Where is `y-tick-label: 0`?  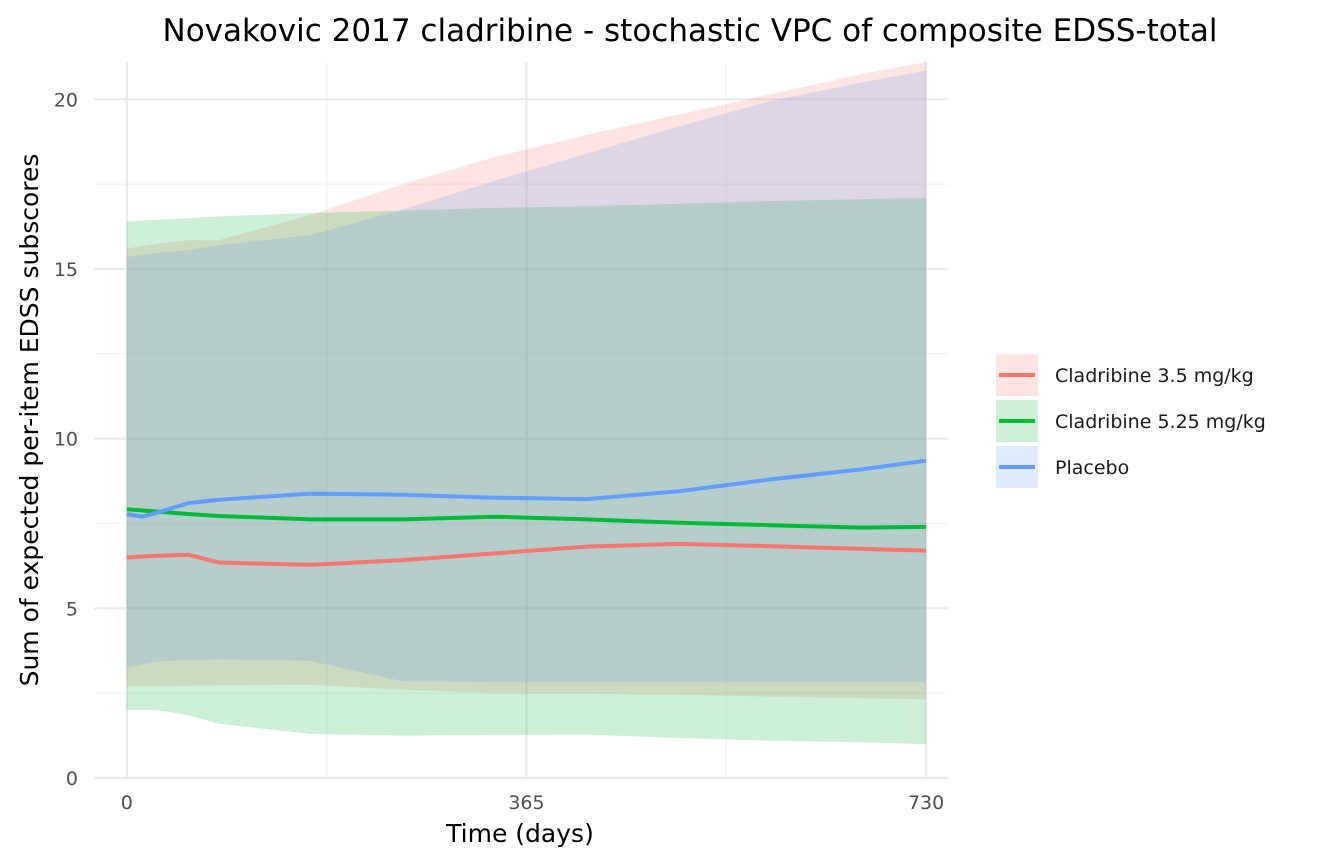 y-tick-label: 0 is located at coordinates (72, 779).